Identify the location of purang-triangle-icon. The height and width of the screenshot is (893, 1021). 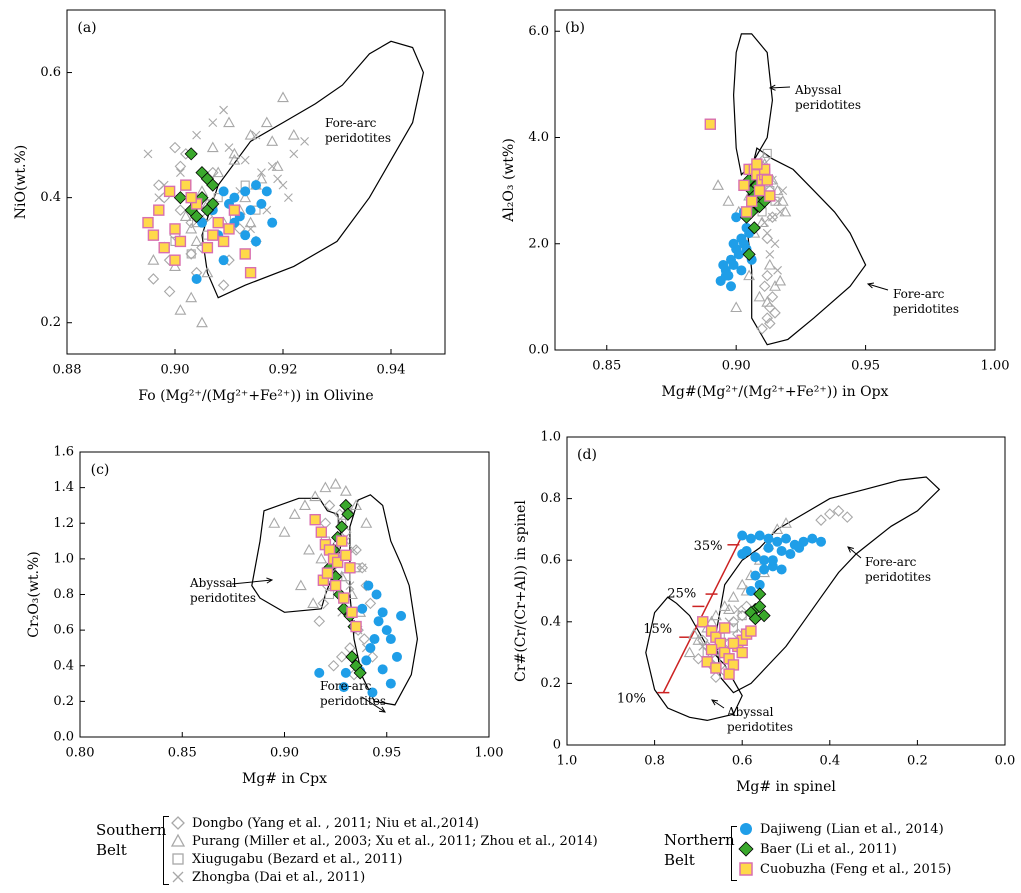
(178, 840).